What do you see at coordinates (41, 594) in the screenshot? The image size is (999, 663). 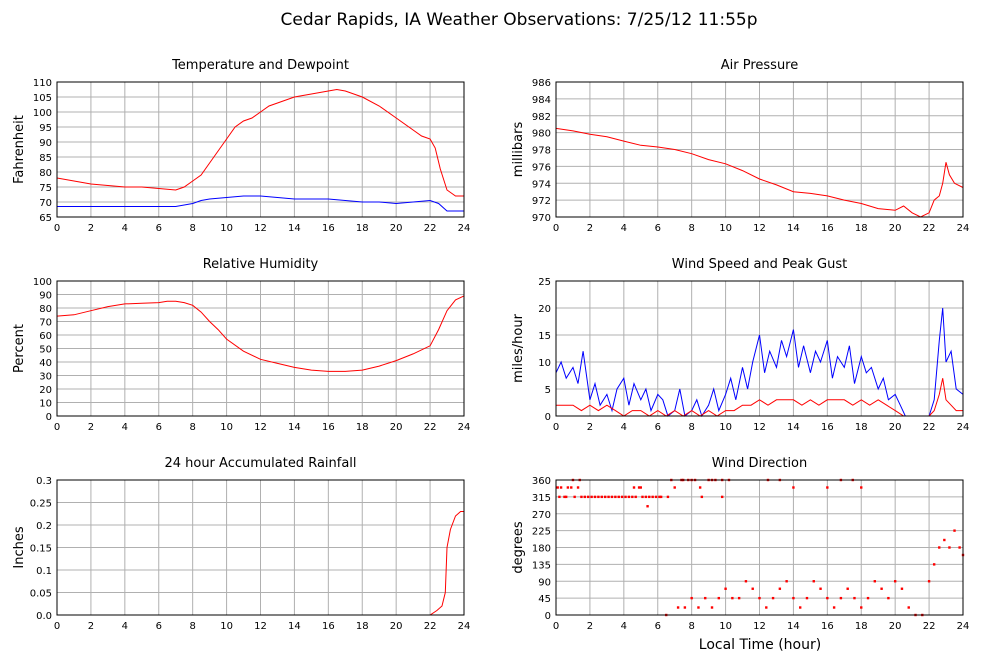 I see `y-tick-label: 0.05` at bounding box center [41, 594].